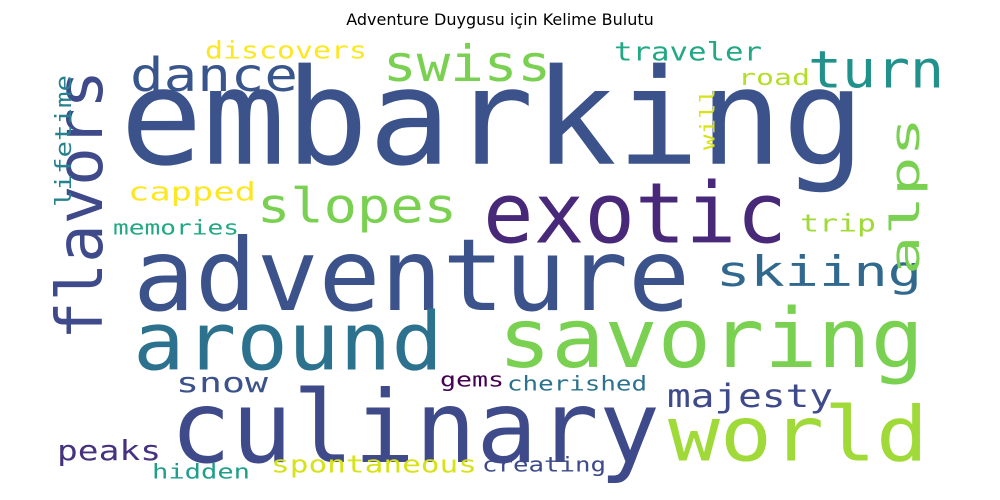 Image resolution: width=1000 pixels, height=500 pixels. What do you see at coordinates (288, 341) in the screenshot?
I see `word-around: around` at bounding box center [288, 341].